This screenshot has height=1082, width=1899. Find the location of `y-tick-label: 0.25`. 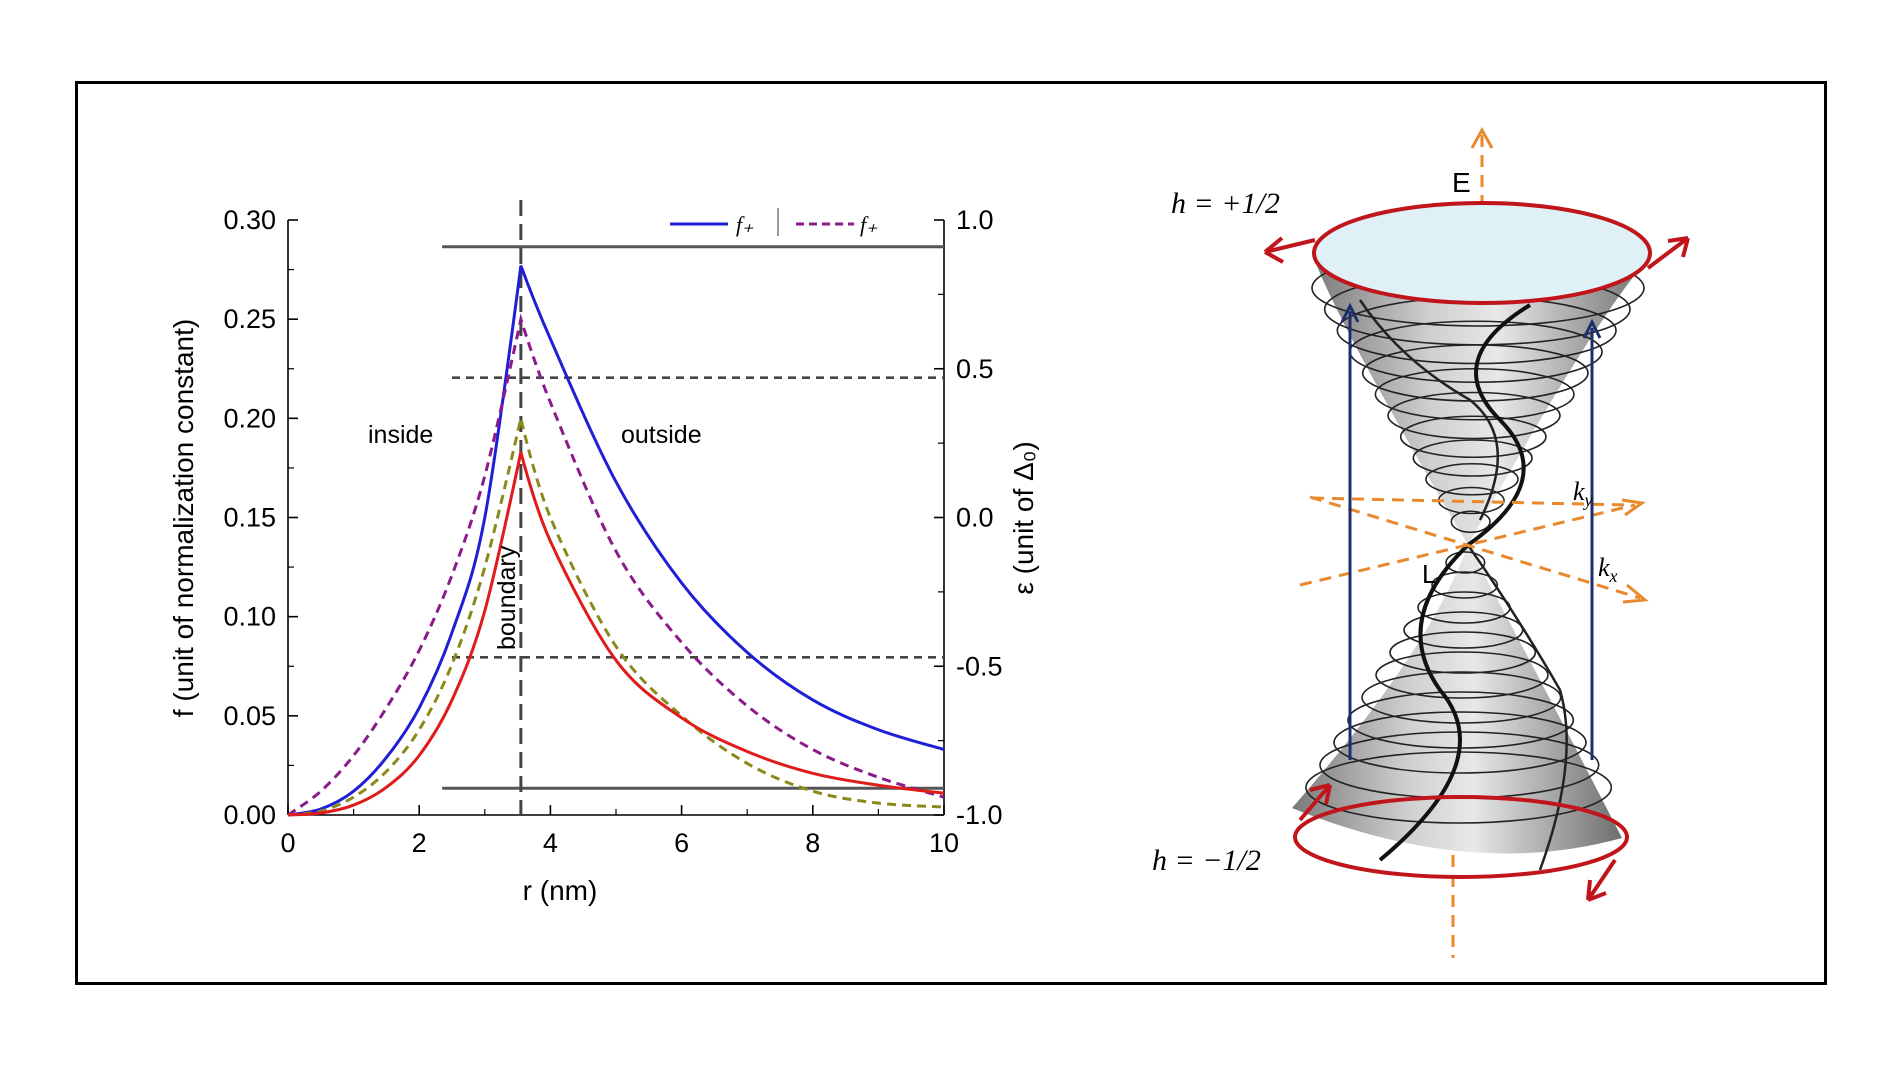

y-tick-label: 0.25 is located at coordinates (249, 319).